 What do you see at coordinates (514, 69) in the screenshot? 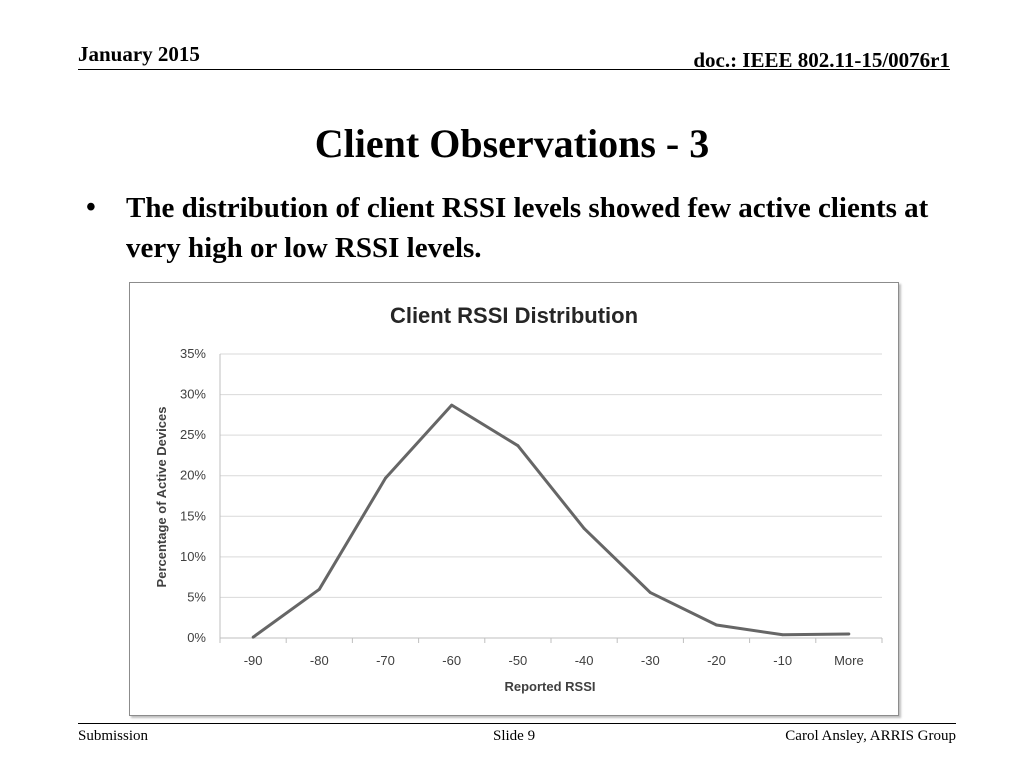
I see `header-divider` at bounding box center [514, 69].